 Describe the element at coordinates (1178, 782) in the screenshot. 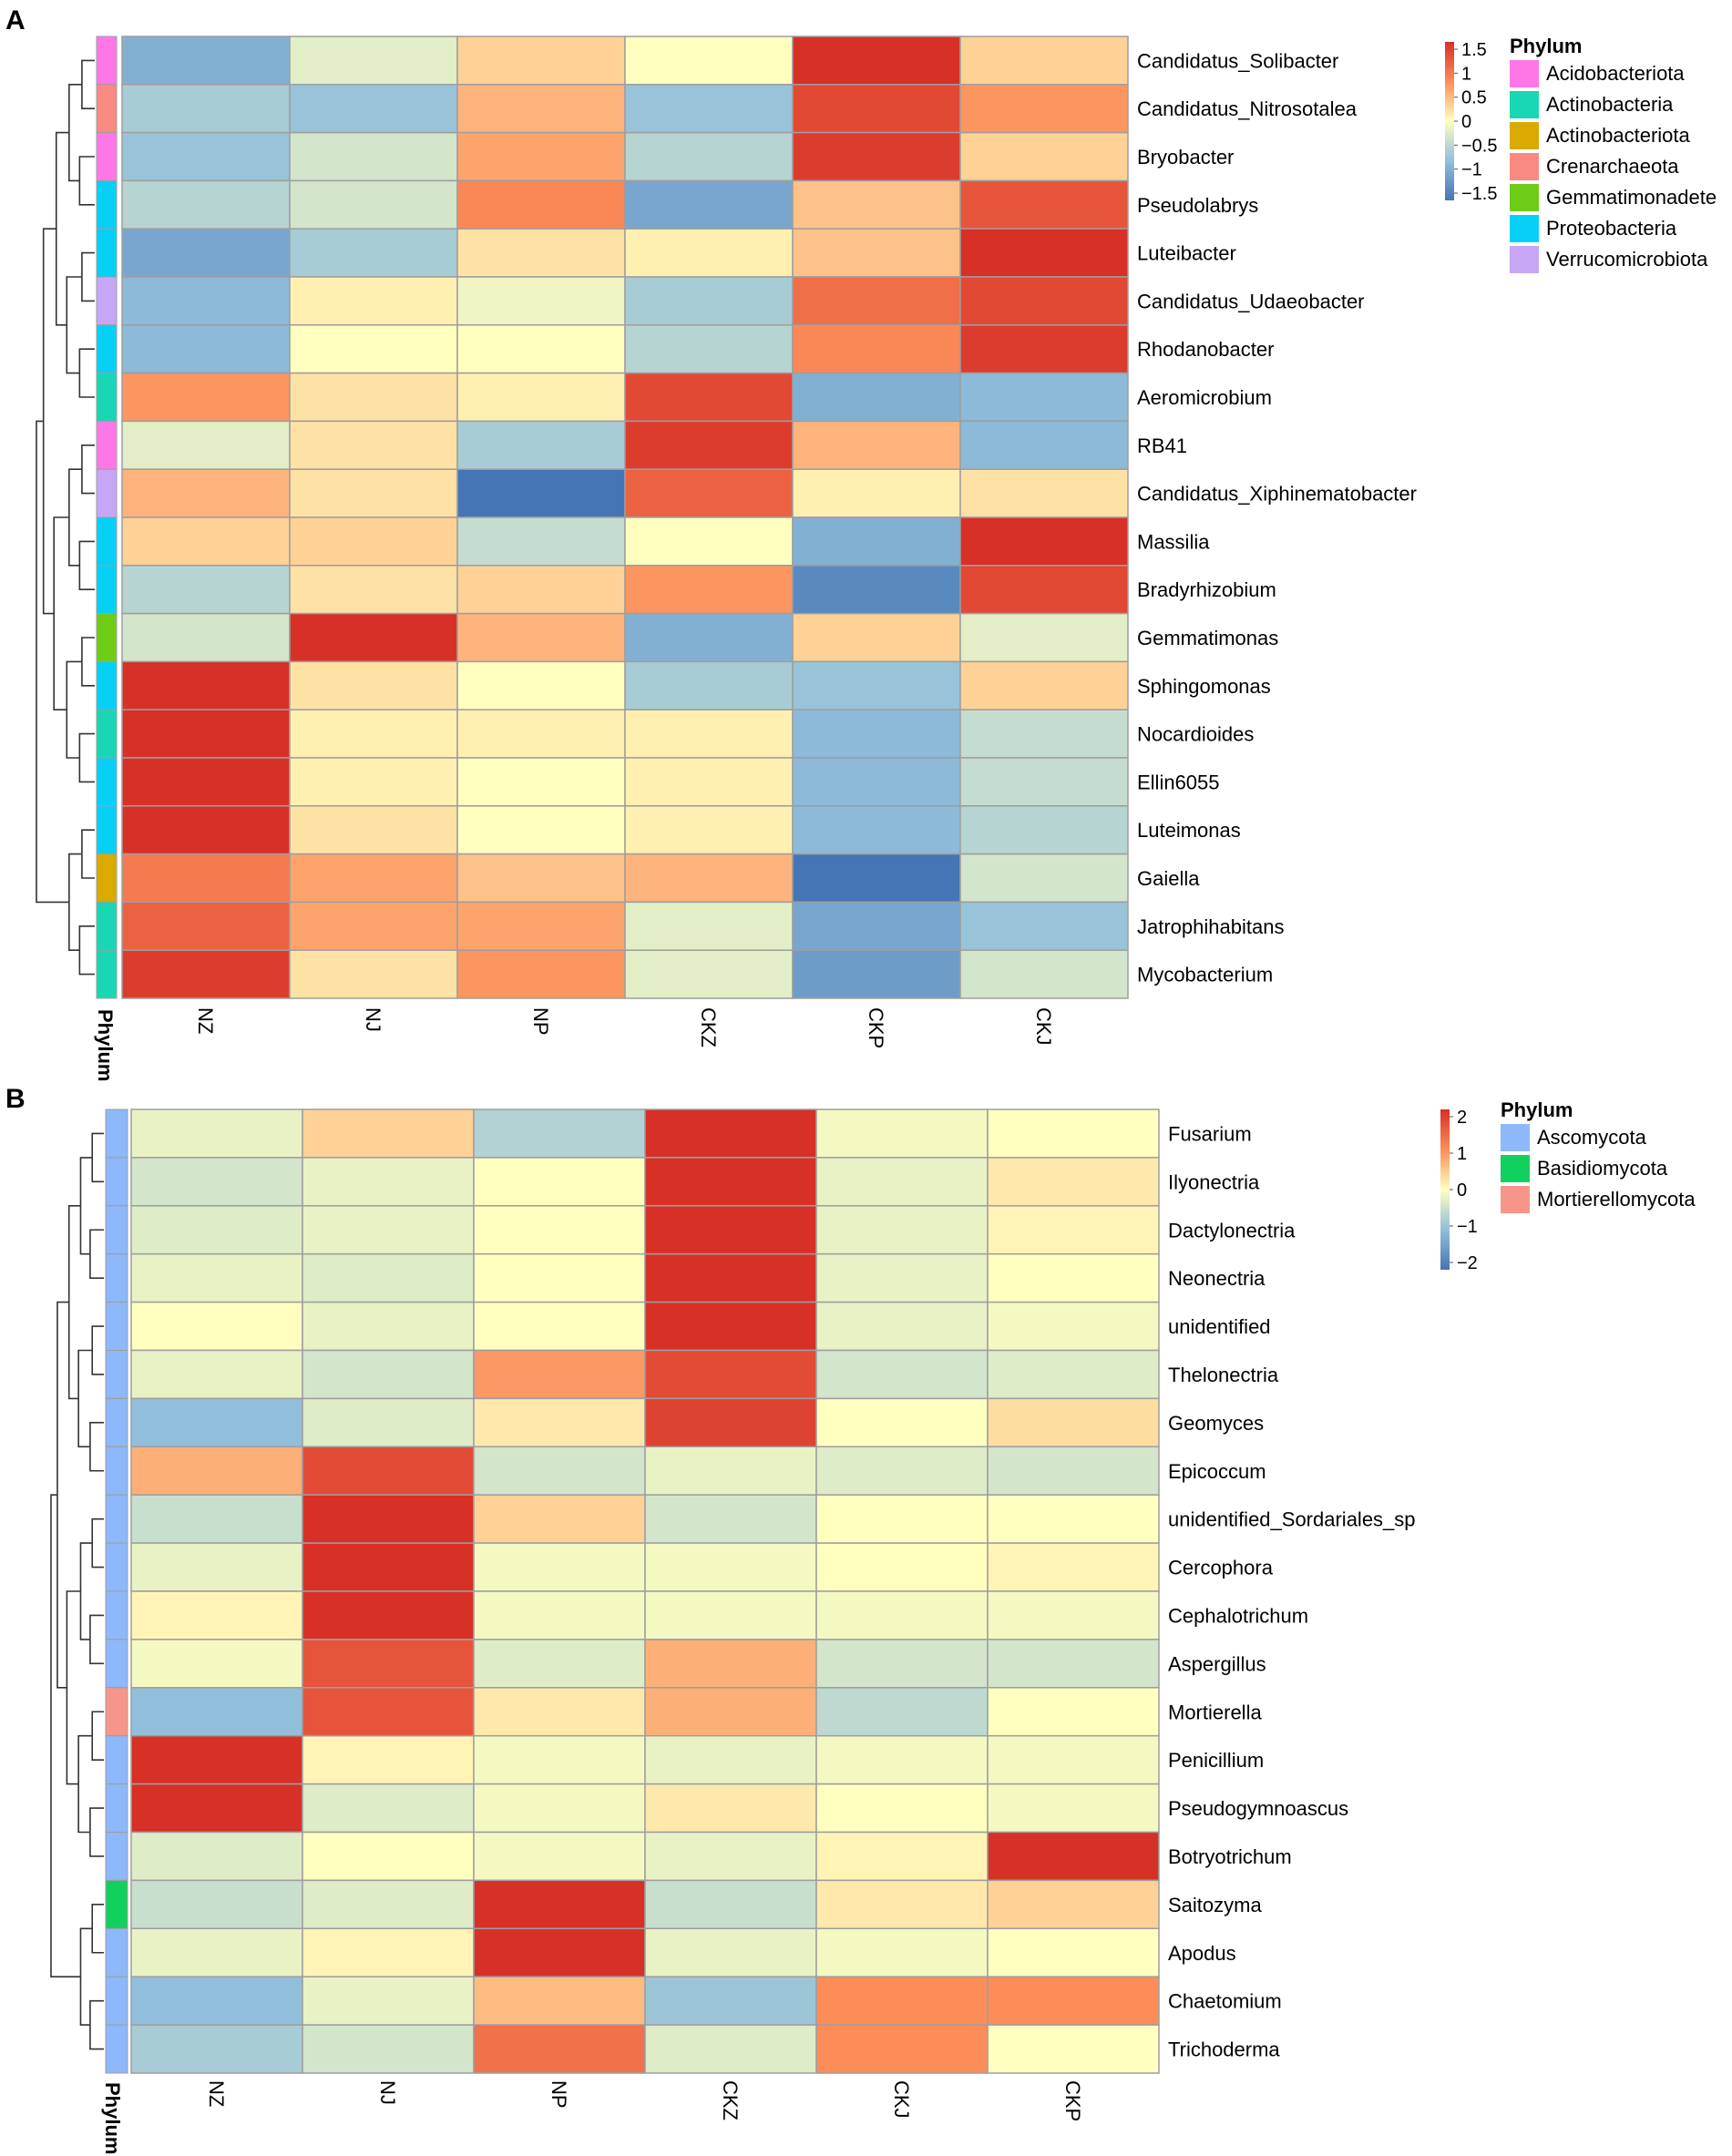

I see `row-label-a-ellin6055: Ellin6055` at that location.